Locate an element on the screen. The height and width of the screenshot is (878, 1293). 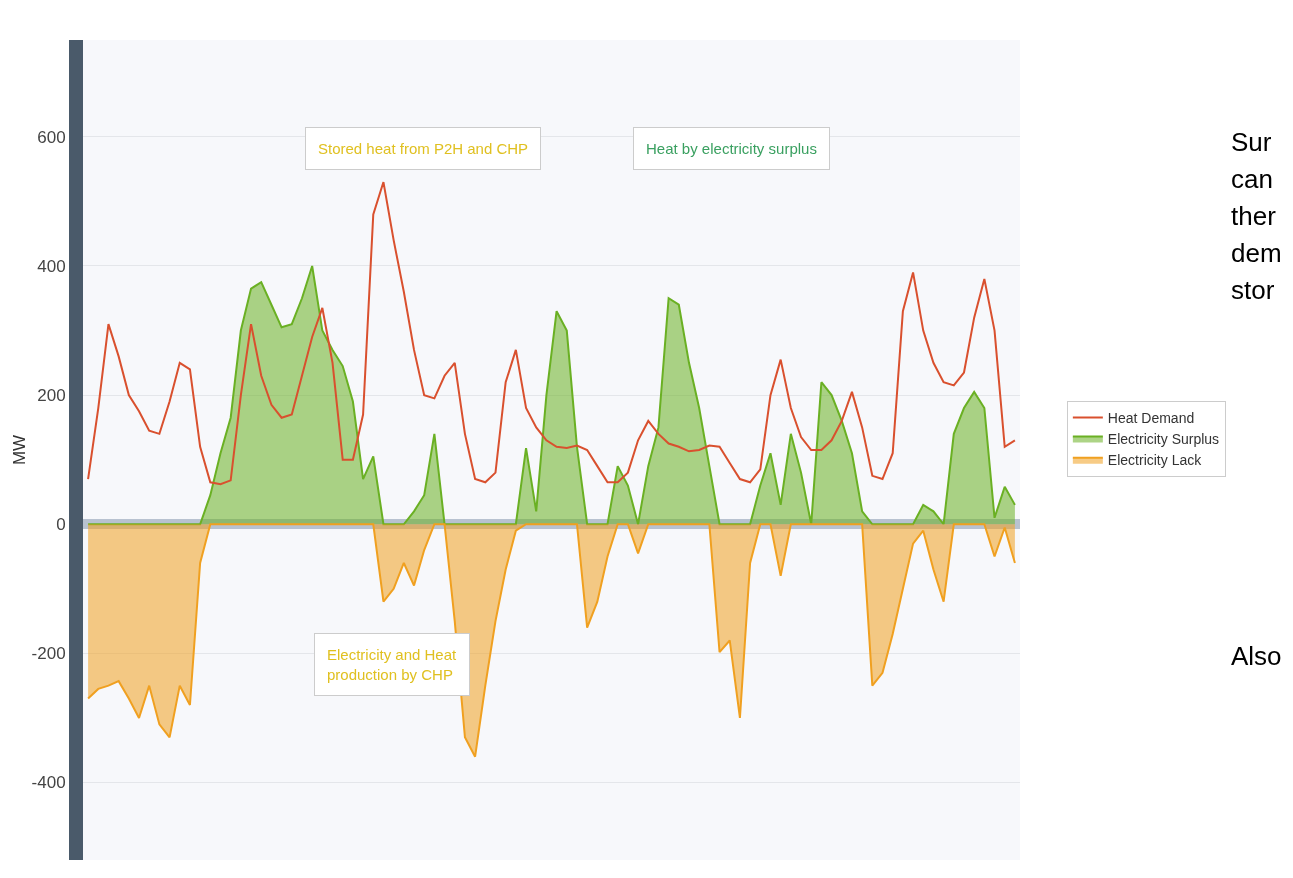
legend-label: Electricity Lack is located at coordinates (1155, 460).